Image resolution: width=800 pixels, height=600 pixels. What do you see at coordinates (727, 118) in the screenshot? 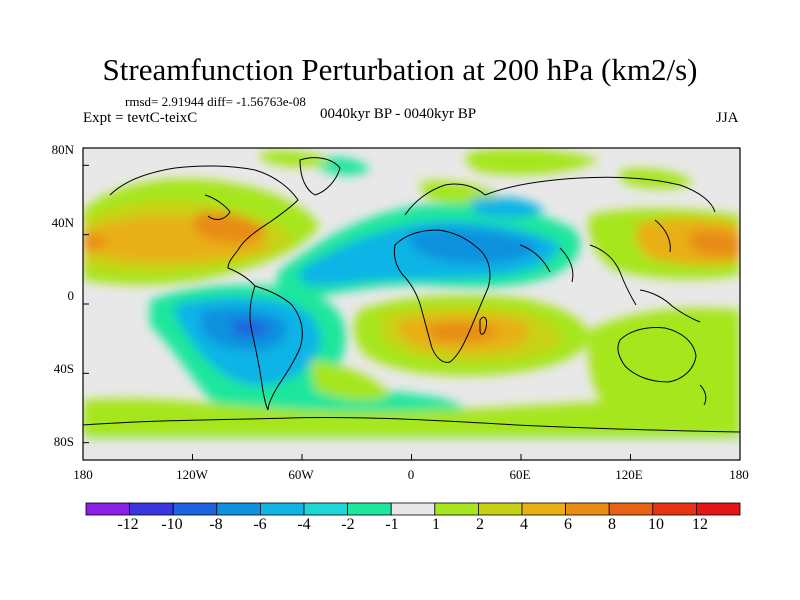
I see `season-label: JJA` at bounding box center [727, 118].